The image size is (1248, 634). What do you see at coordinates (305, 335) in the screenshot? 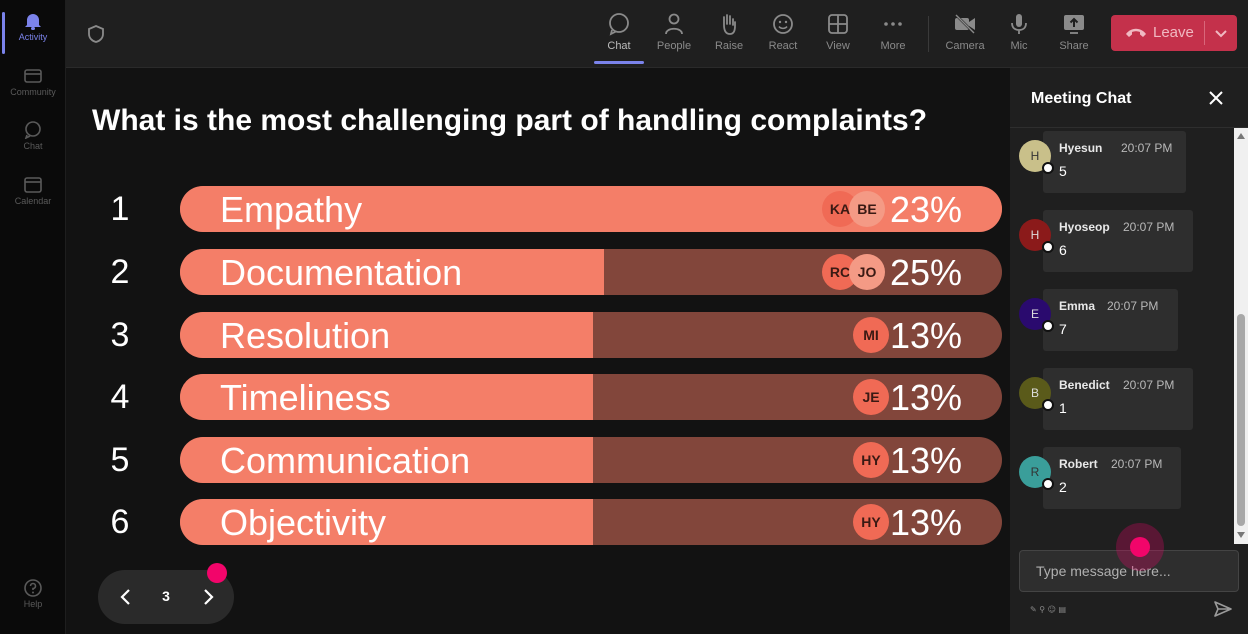
I see `option-label: Resolution` at bounding box center [305, 335].